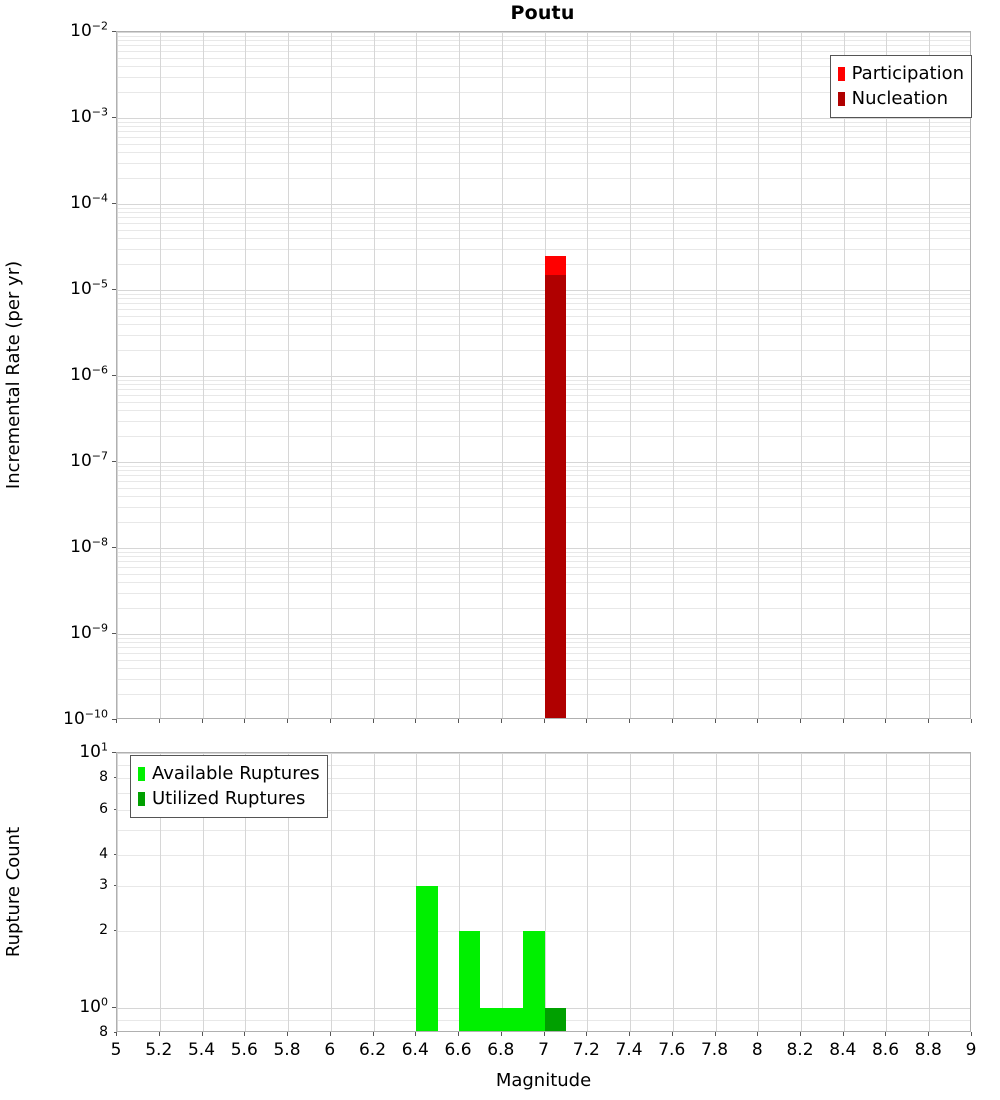 The width and height of the screenshot is (1000, 1100). I want to click on x-tick-label: 6, so click(330, 1050).